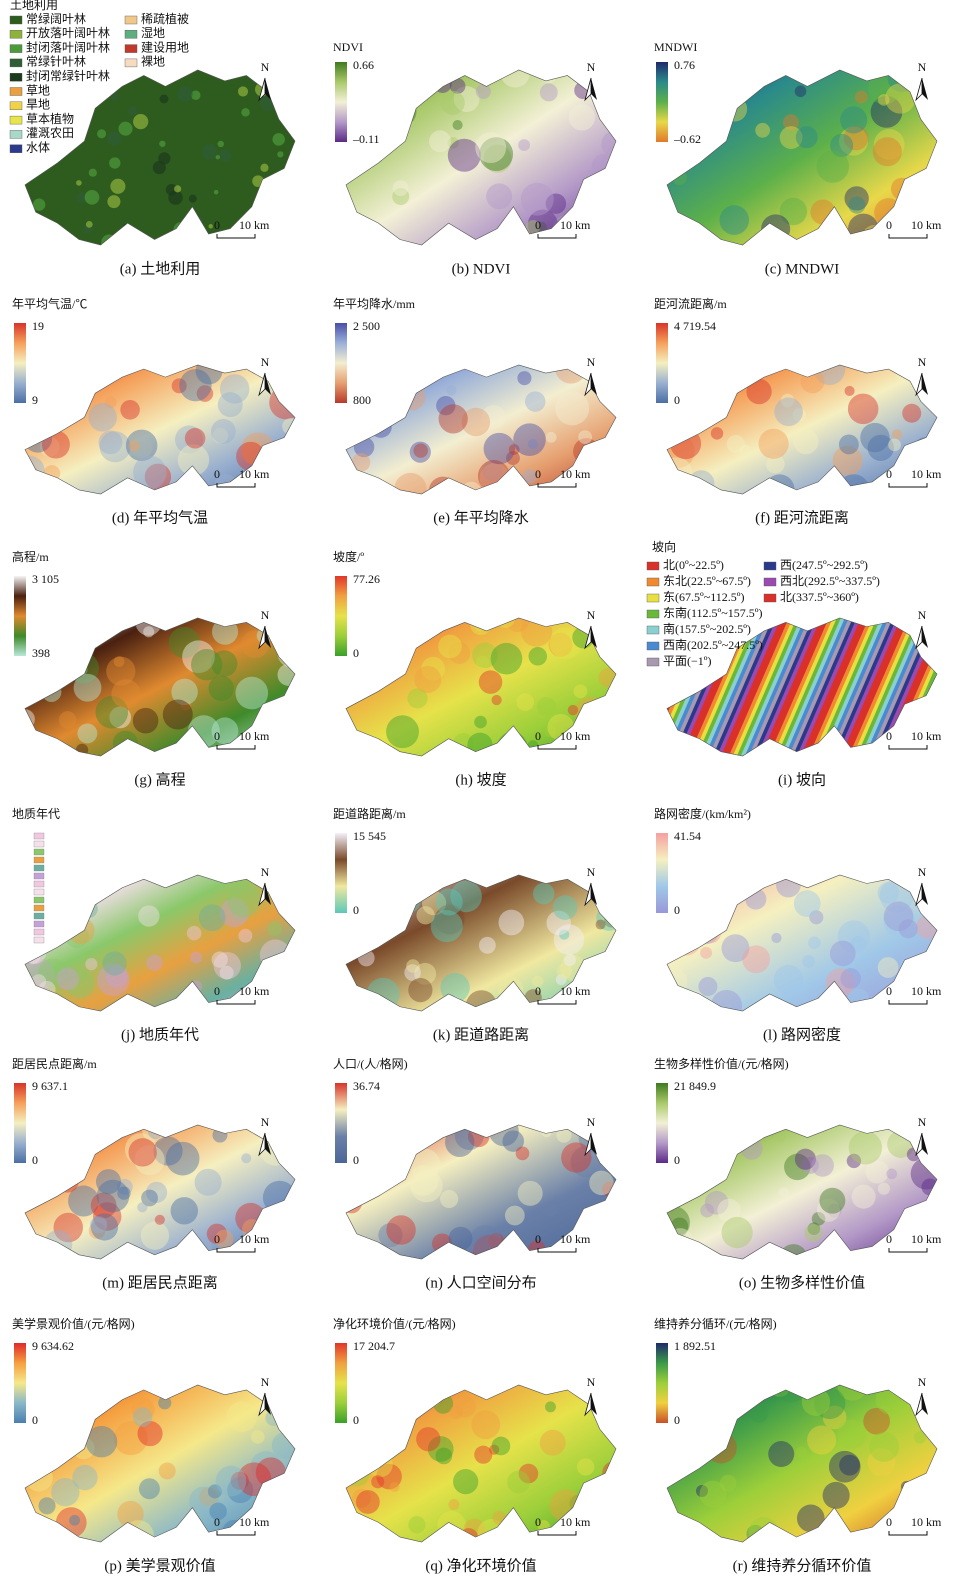  What do you see at coordinates (693, 565) in the screenshot?
I see `legend-label: 北(0º~22.5º)` at bounding box center [693, 565].